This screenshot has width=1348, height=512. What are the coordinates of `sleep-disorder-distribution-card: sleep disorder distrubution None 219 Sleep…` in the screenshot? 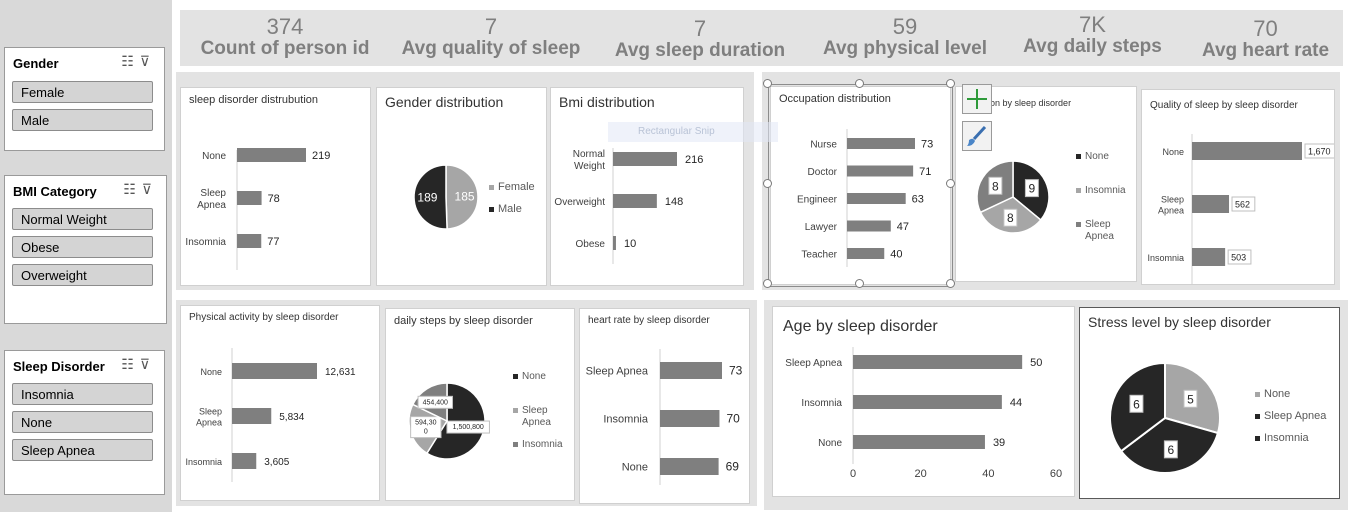 It's located at (275, 186).